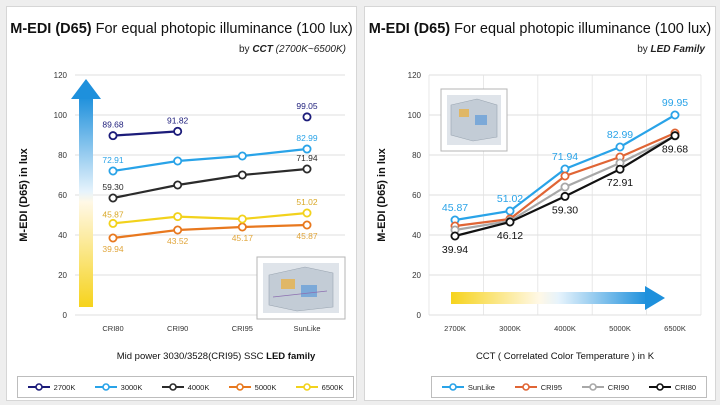 This screenshot has width=720, height=405. I want to click on left-chart-subtitle: by CCT (2700K~6500K), so click(292, 49).